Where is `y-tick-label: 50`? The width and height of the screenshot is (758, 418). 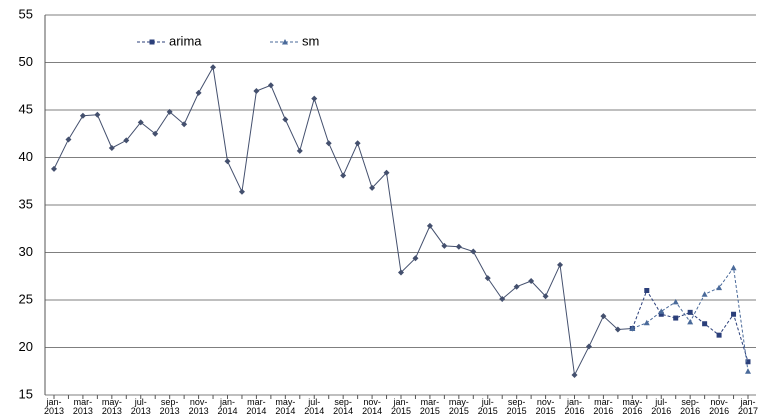
y-tick-label: 50 is located at coordinates (26, 61).